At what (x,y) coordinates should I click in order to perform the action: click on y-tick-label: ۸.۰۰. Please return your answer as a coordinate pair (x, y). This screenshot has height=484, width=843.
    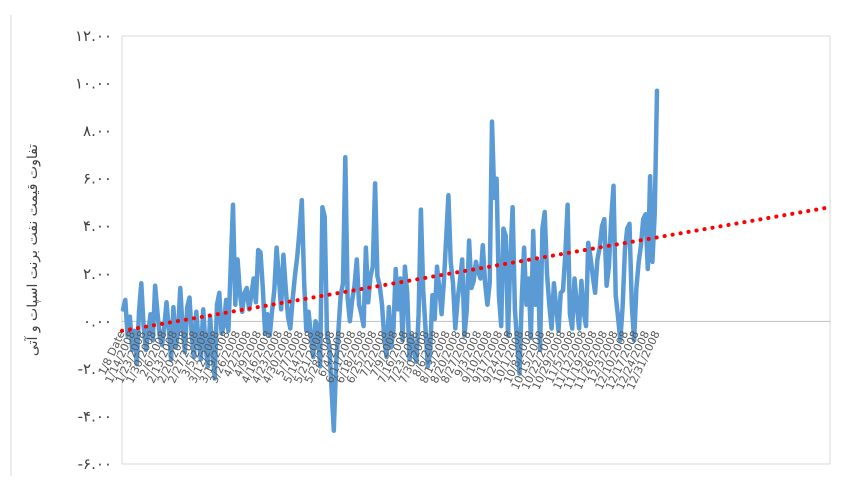
    Looking at the image, I should click on (97, 131).